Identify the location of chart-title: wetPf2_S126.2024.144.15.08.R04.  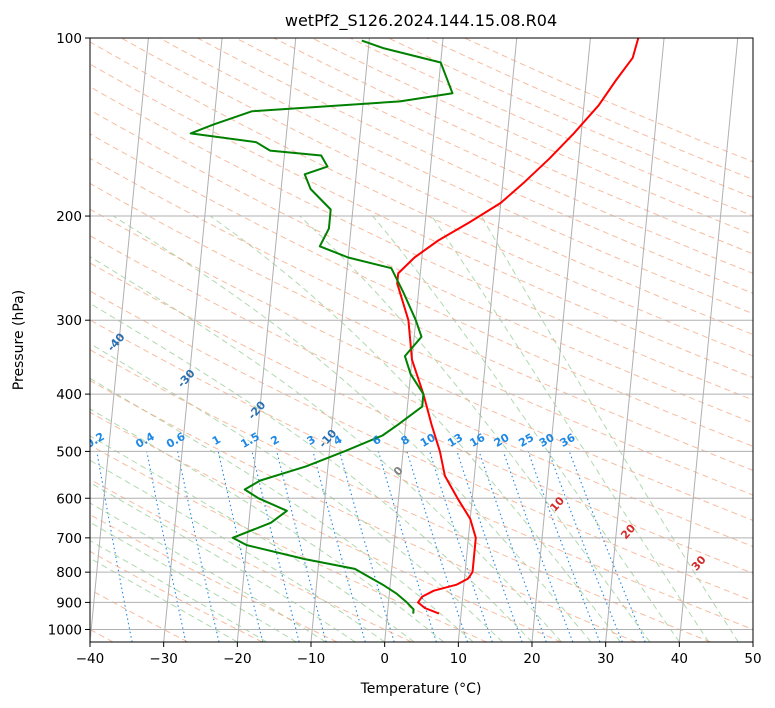
(421, 21).